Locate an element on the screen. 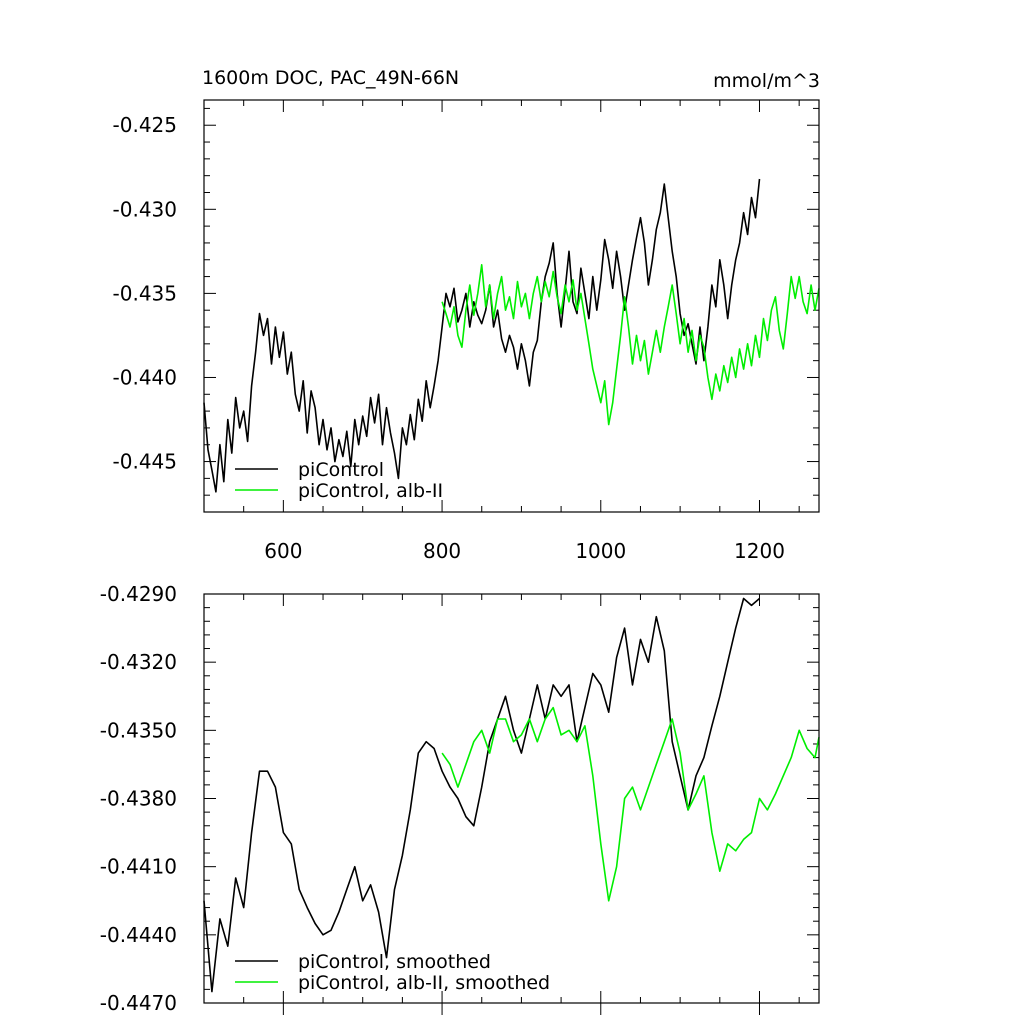 The width and height of the screenshot is (1024, 1024). x-tick-labels: 600 800 1000 1200 is located at coordinates (524, 551).